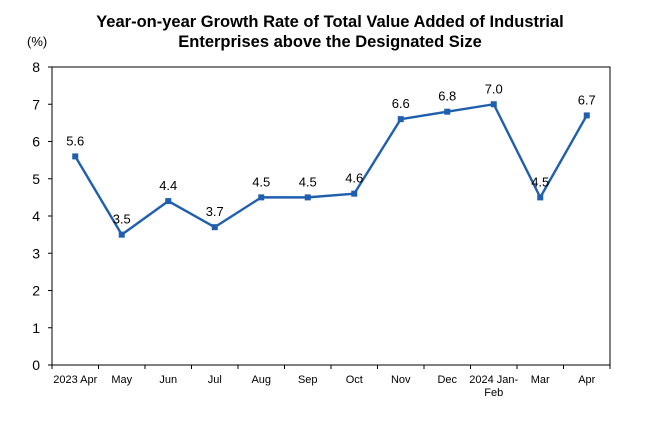  What do you see at coordinates (308, 380) in the screenshot?
I see `x-tick-label: Sep` at bounding box center [308, 380].